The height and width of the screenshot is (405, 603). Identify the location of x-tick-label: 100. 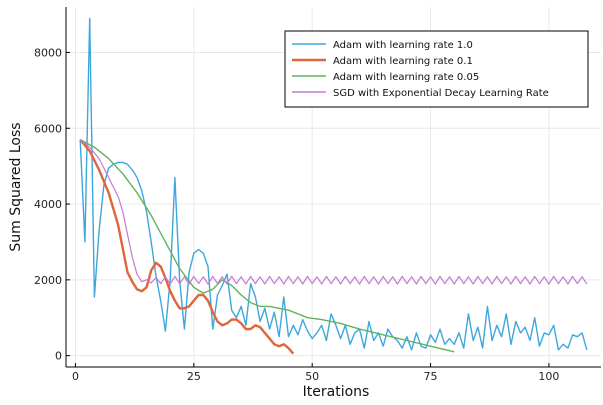
(548, 376).